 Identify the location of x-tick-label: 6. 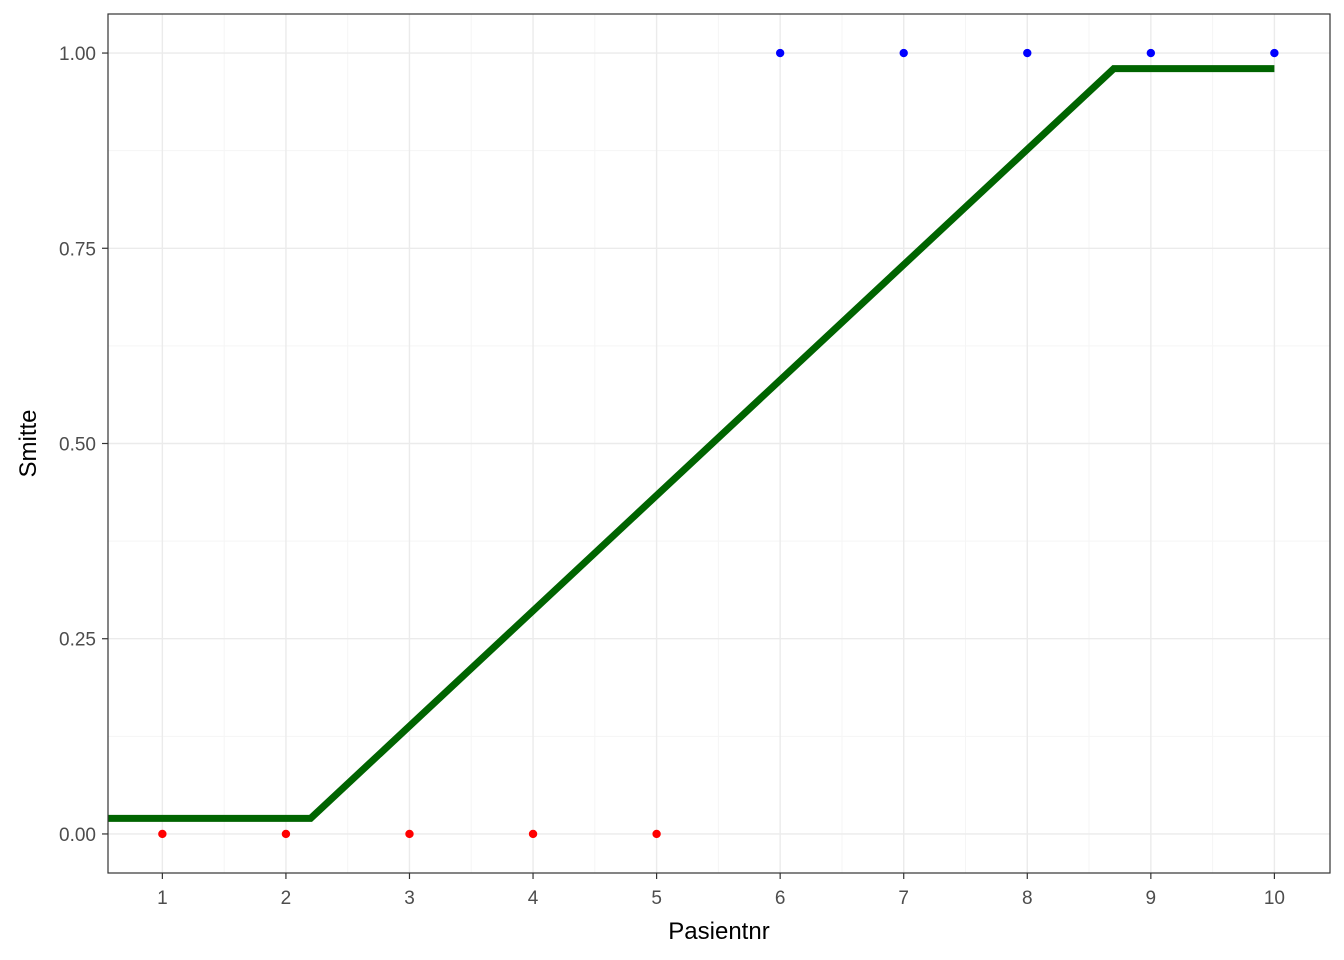
(780, 898).